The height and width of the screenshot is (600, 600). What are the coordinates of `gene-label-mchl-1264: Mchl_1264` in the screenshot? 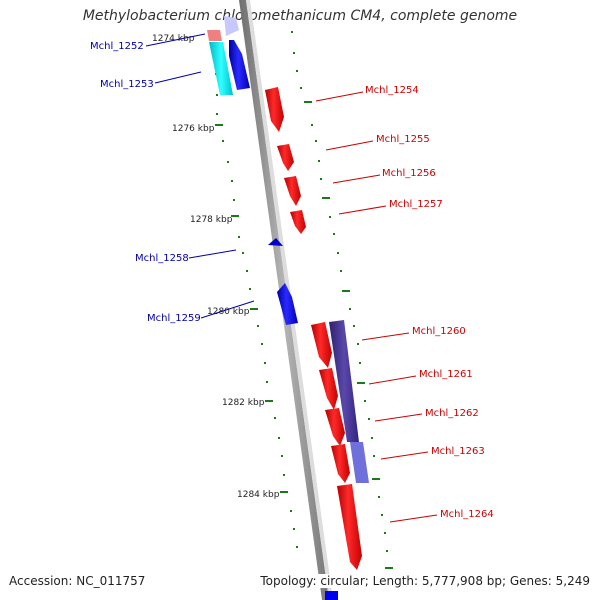 It's located at (467, 514).